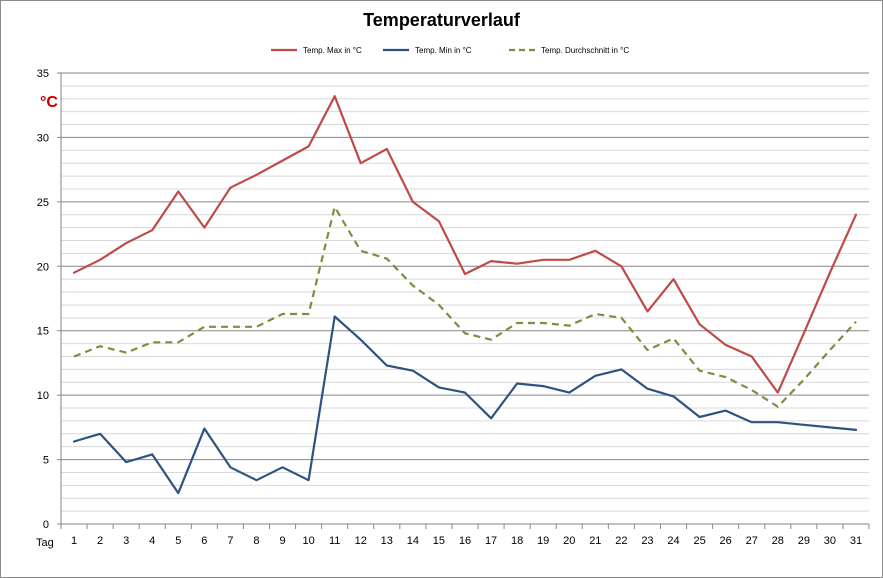  Describe the element at coordinates (43, 267) in the screenshot. I see `y-tick-label: 20` at that location.